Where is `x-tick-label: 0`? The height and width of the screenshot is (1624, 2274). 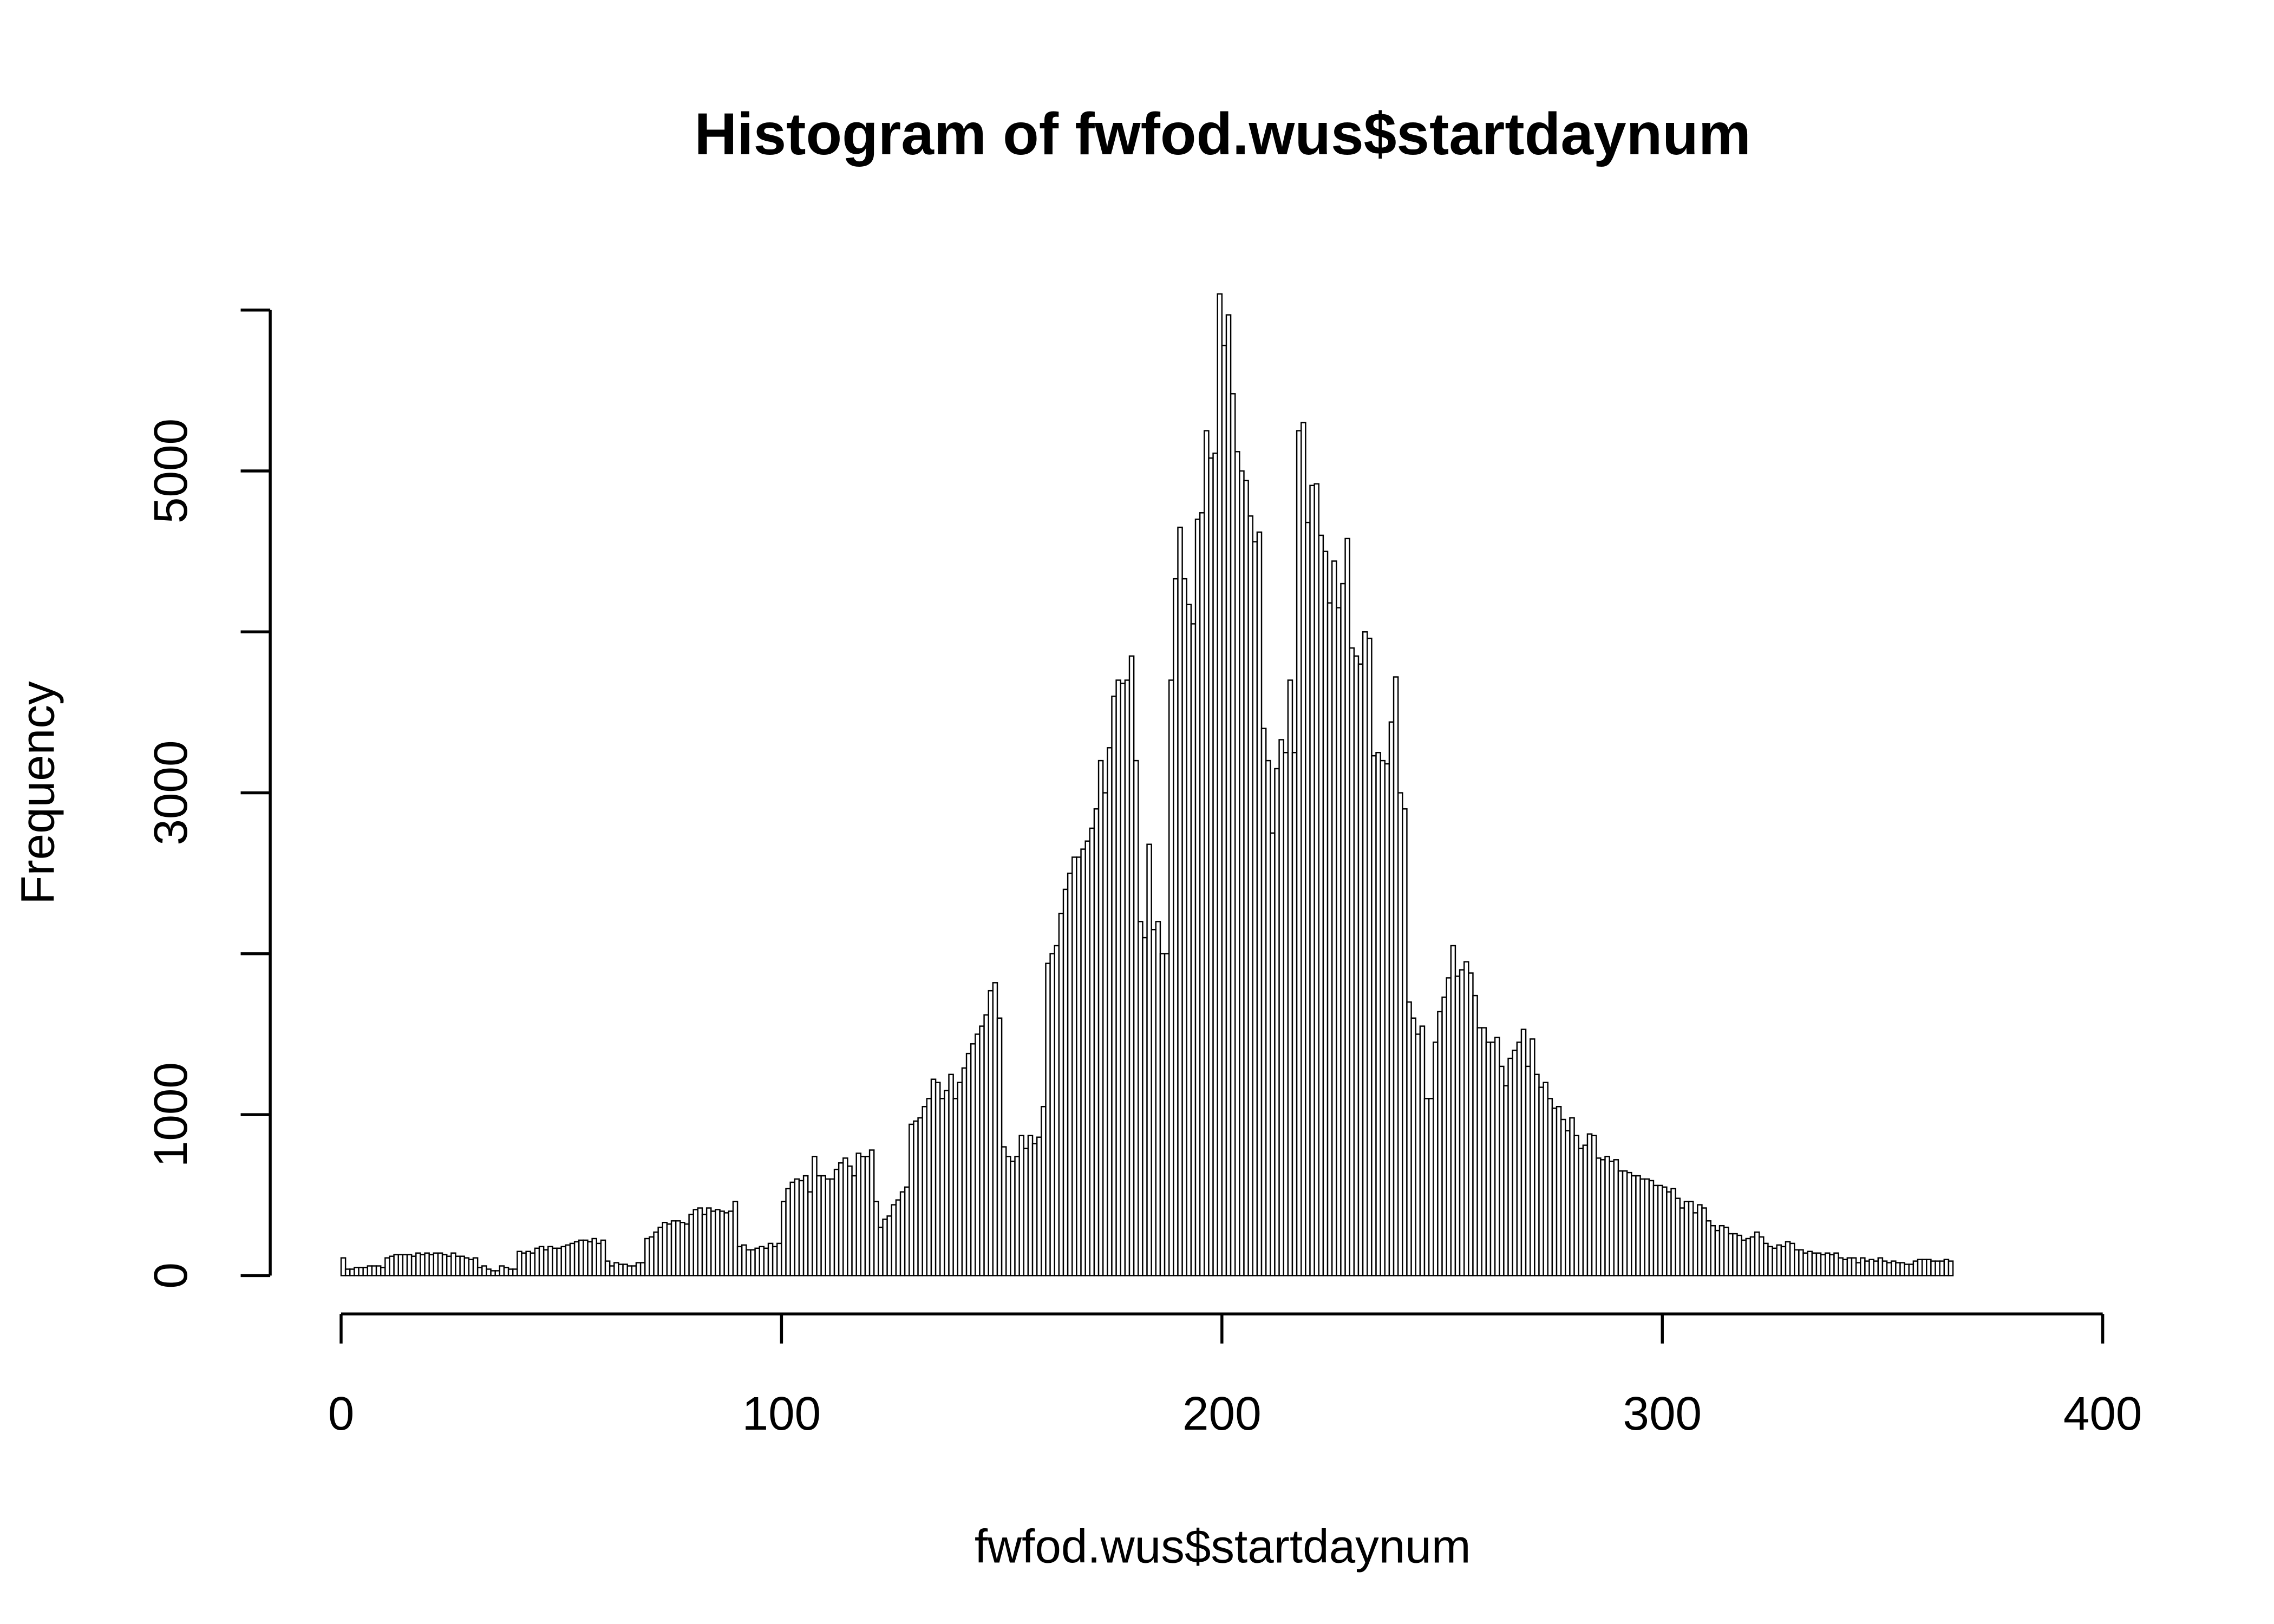
x-tick-label: 0 is located at coordinates (342, 1413).